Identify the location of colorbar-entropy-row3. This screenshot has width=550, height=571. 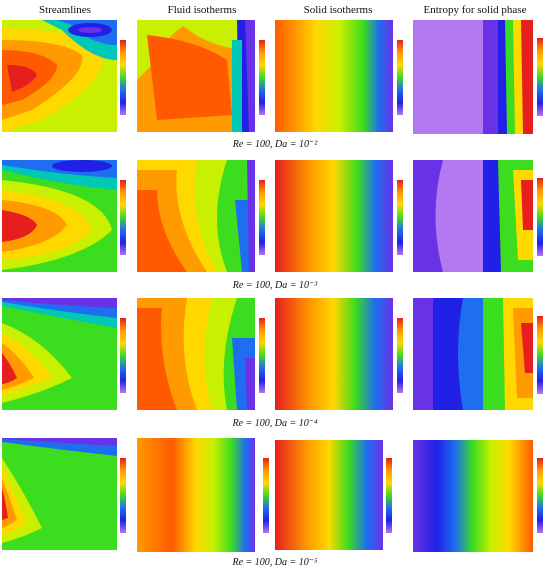
(540, 355).